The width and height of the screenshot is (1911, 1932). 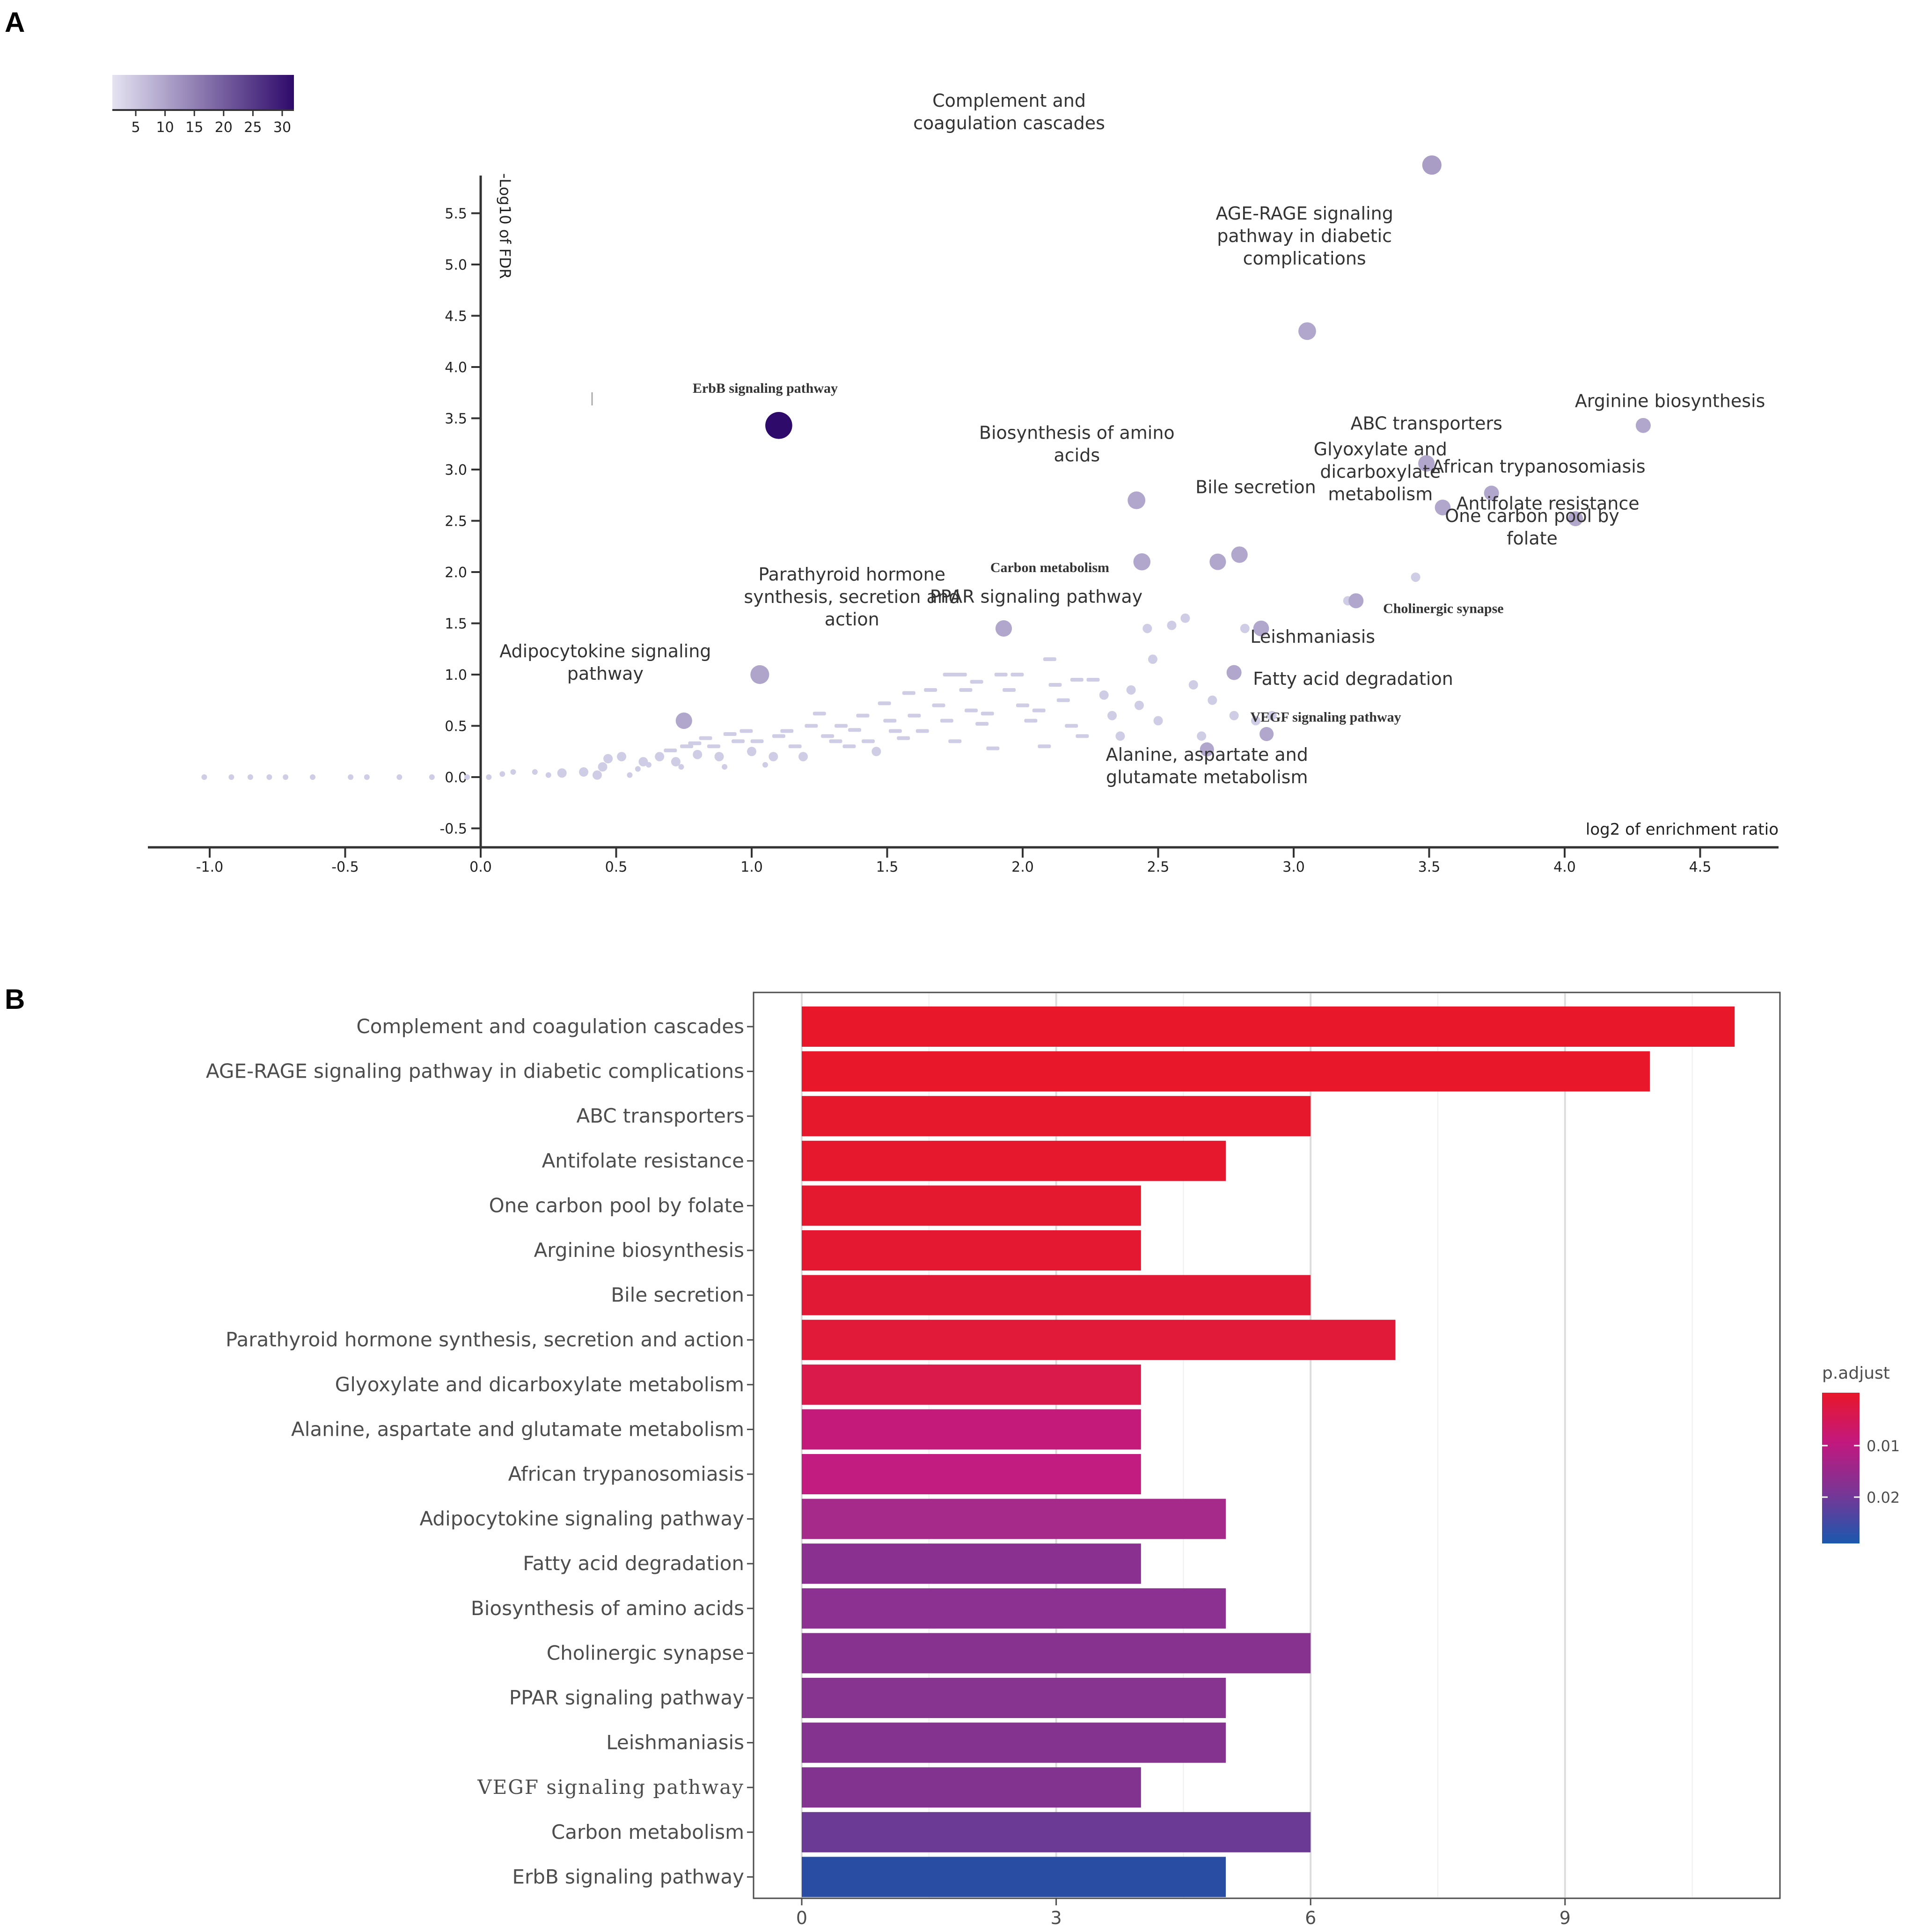 What do you see at coordinates (456, 419) in the screenshot?
I see `y-tick-label: 3.5` at bounding box center [456, 419].